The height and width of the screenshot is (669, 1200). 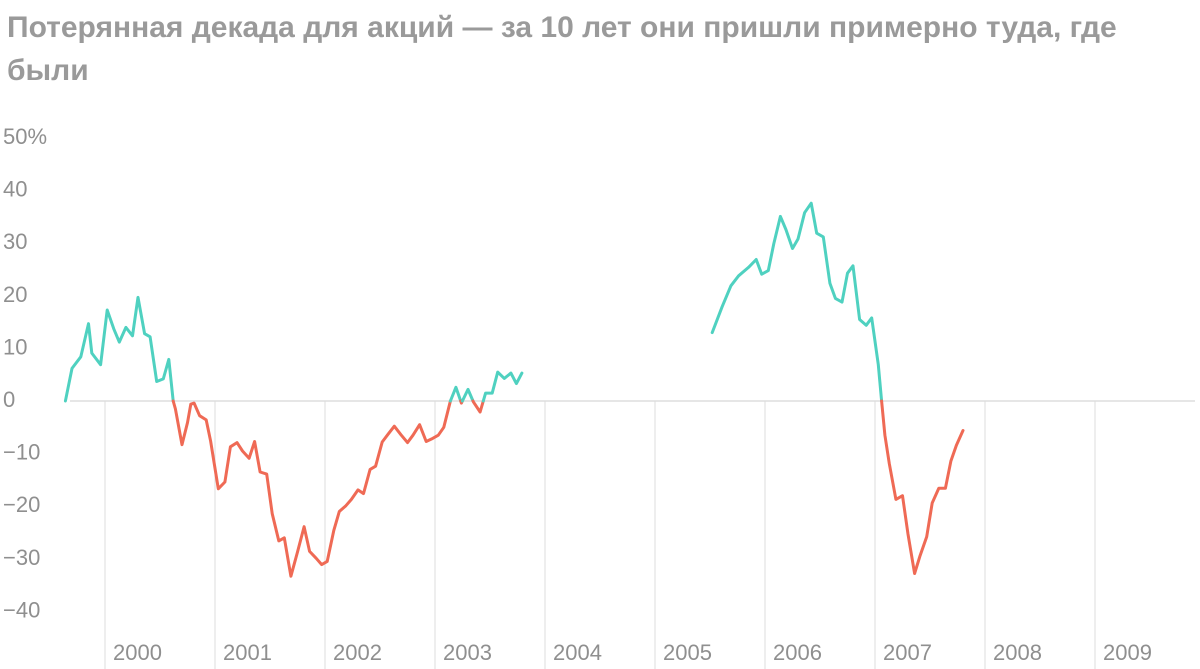 I want to click on x-tick-label: 2004, so click(x=577, y=652).